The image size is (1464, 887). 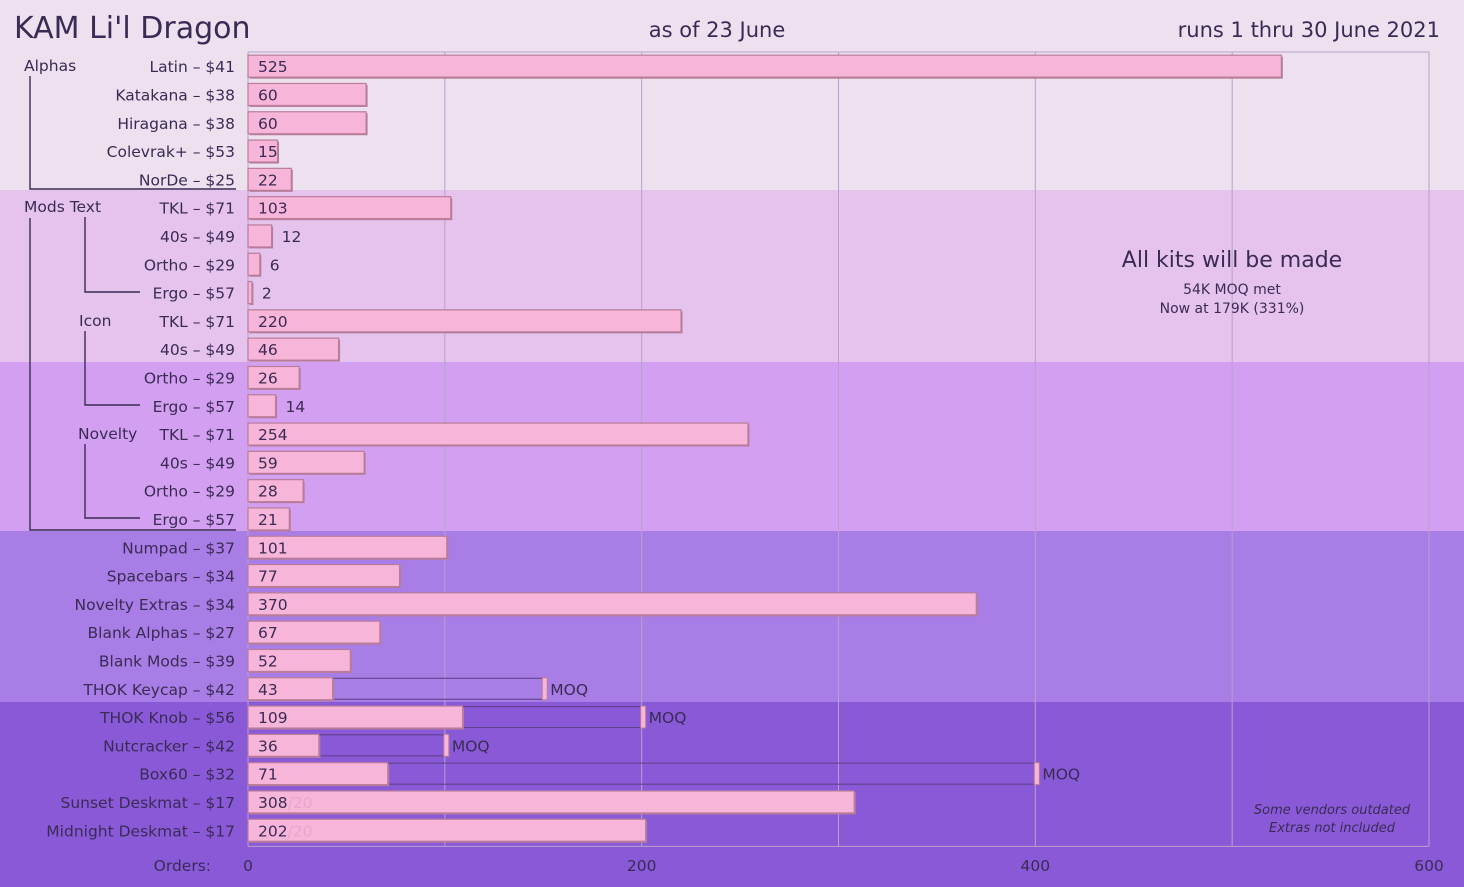 I want to click on value-label: 2, so click(x=267, y=294).